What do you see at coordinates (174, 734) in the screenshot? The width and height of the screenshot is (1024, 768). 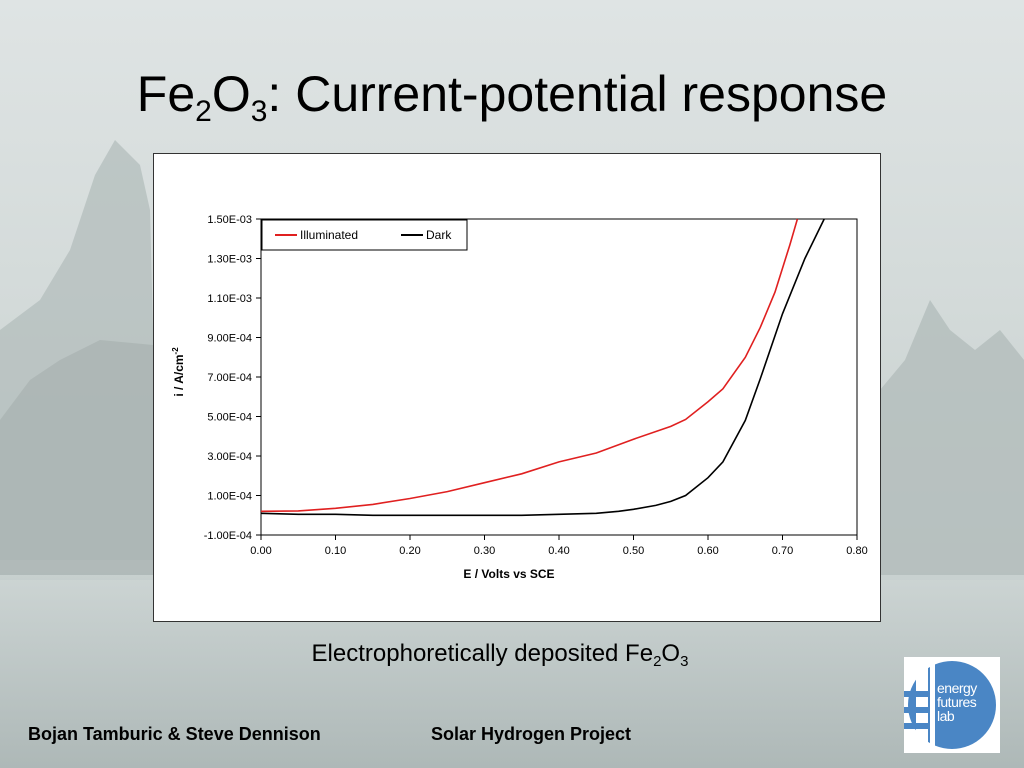 I see `footer-authors: Bojan Tamburic & Steve Dennison` at bounding box center [174, 734].